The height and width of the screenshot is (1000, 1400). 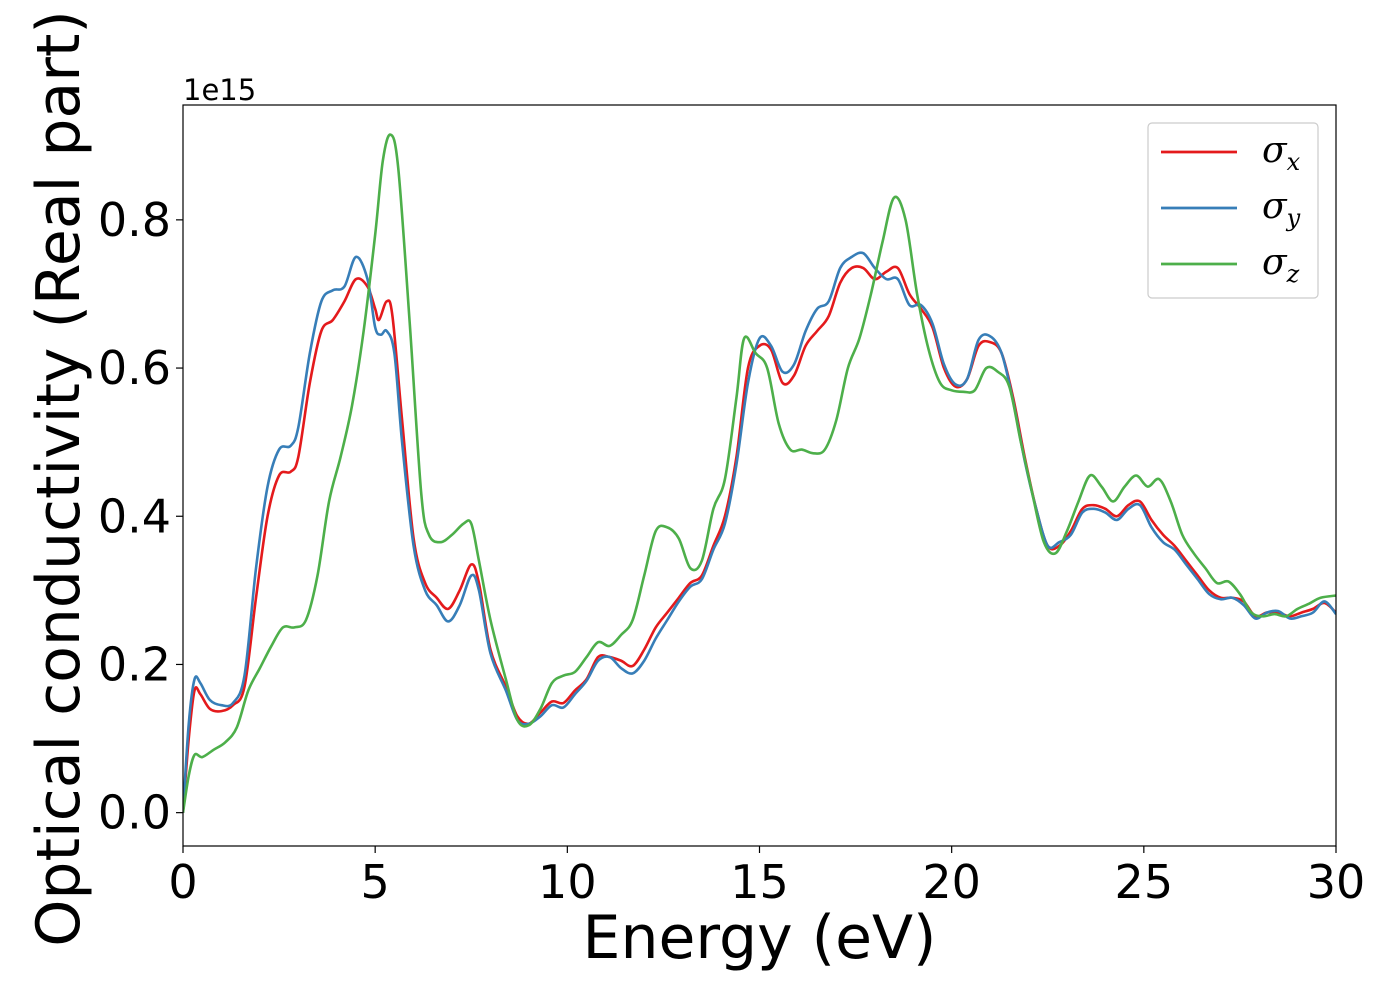 What do you see at coordinates (134, 220) in the screenshot?
I see `y-tick-label: 0.8` at bounding box center [134, 220].